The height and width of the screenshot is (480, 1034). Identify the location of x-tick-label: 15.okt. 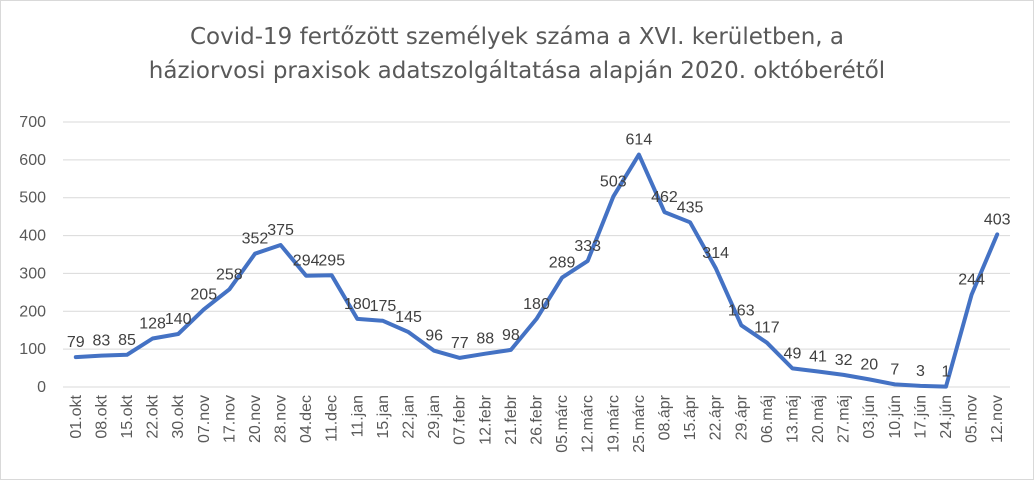
(127, 416).